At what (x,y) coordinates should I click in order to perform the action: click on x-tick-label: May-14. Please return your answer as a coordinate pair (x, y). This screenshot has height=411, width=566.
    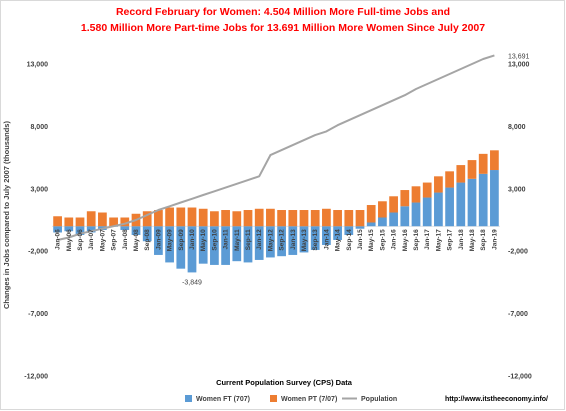
    Looking at the image, I should click on (338, 240).